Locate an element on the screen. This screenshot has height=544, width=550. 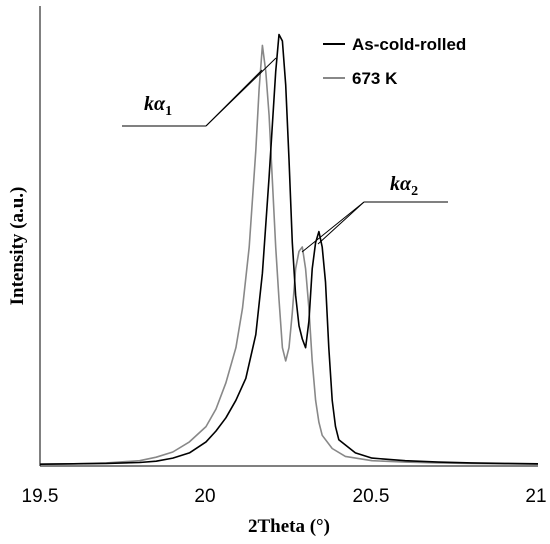
x-tick-label: 19.5 is located at coordinates (40, 496).